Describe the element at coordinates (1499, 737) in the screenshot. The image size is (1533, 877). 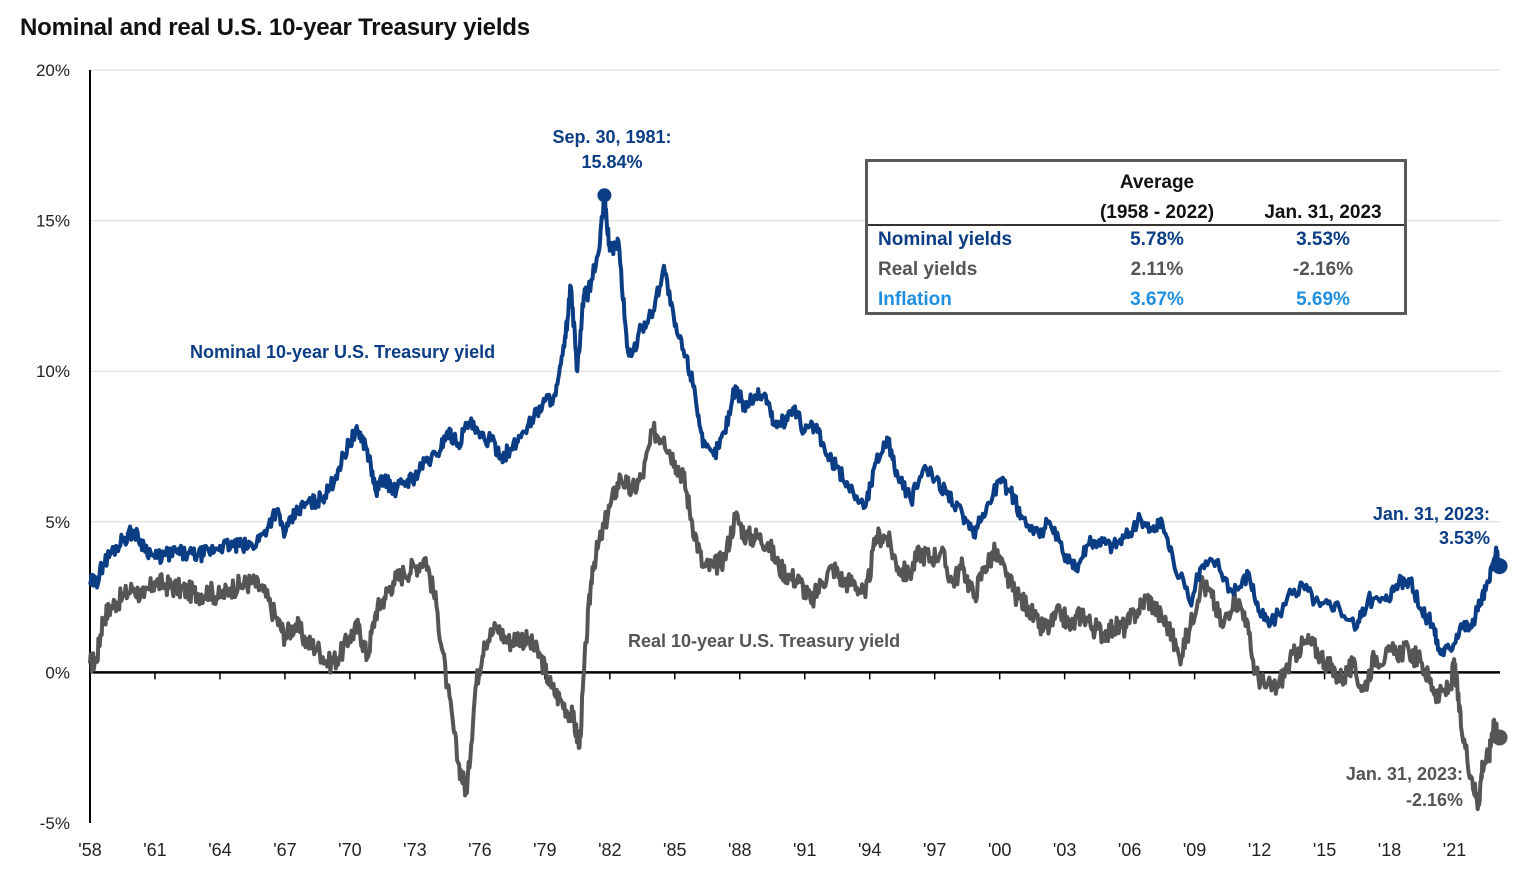
I see `real-end-point` at that location.